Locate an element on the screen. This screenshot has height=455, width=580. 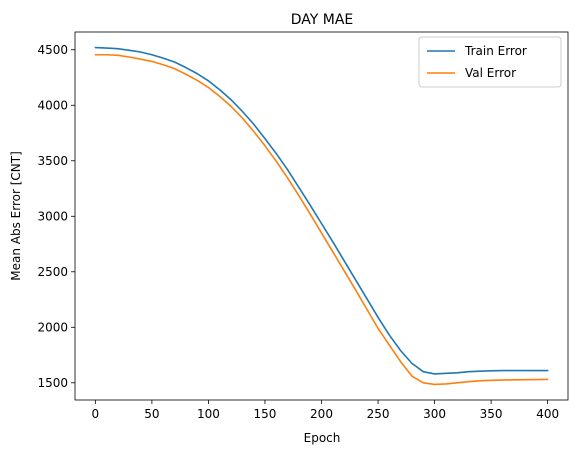
legend-label-val-error: Val Error is located at coordinates (490, 73).